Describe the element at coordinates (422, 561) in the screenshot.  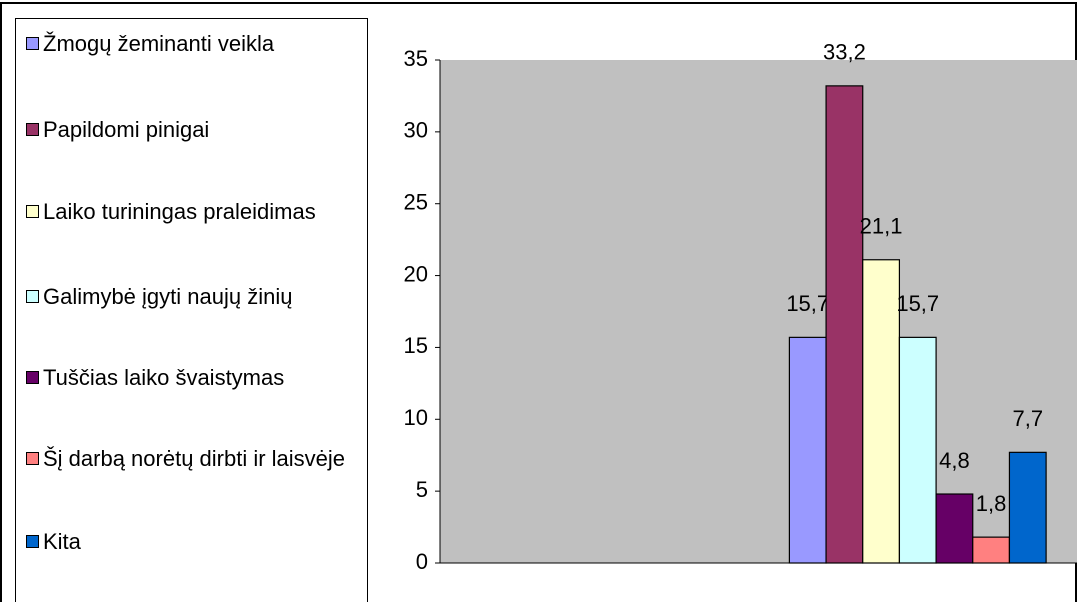
I see `y-tick-label: 0` at that location.